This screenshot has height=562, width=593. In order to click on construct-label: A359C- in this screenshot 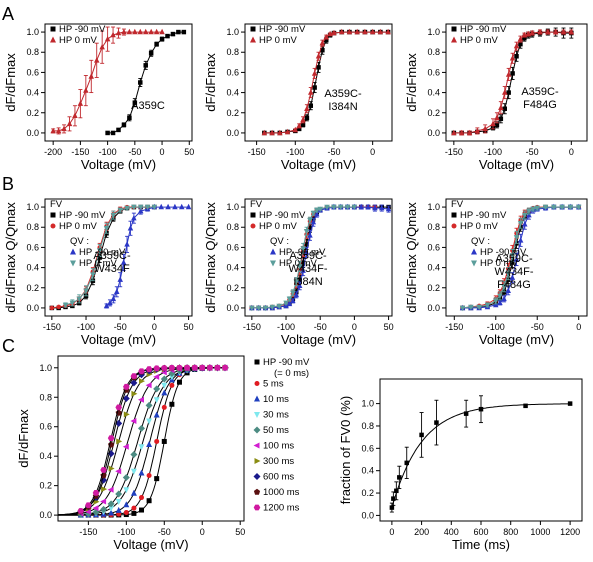, I will do `click(112, 256)`.